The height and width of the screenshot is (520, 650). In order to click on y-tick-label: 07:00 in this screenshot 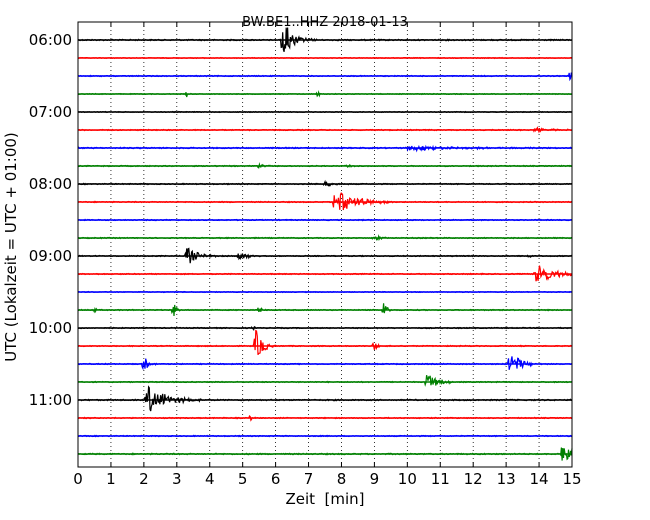, I will do `click(50, 112)`.